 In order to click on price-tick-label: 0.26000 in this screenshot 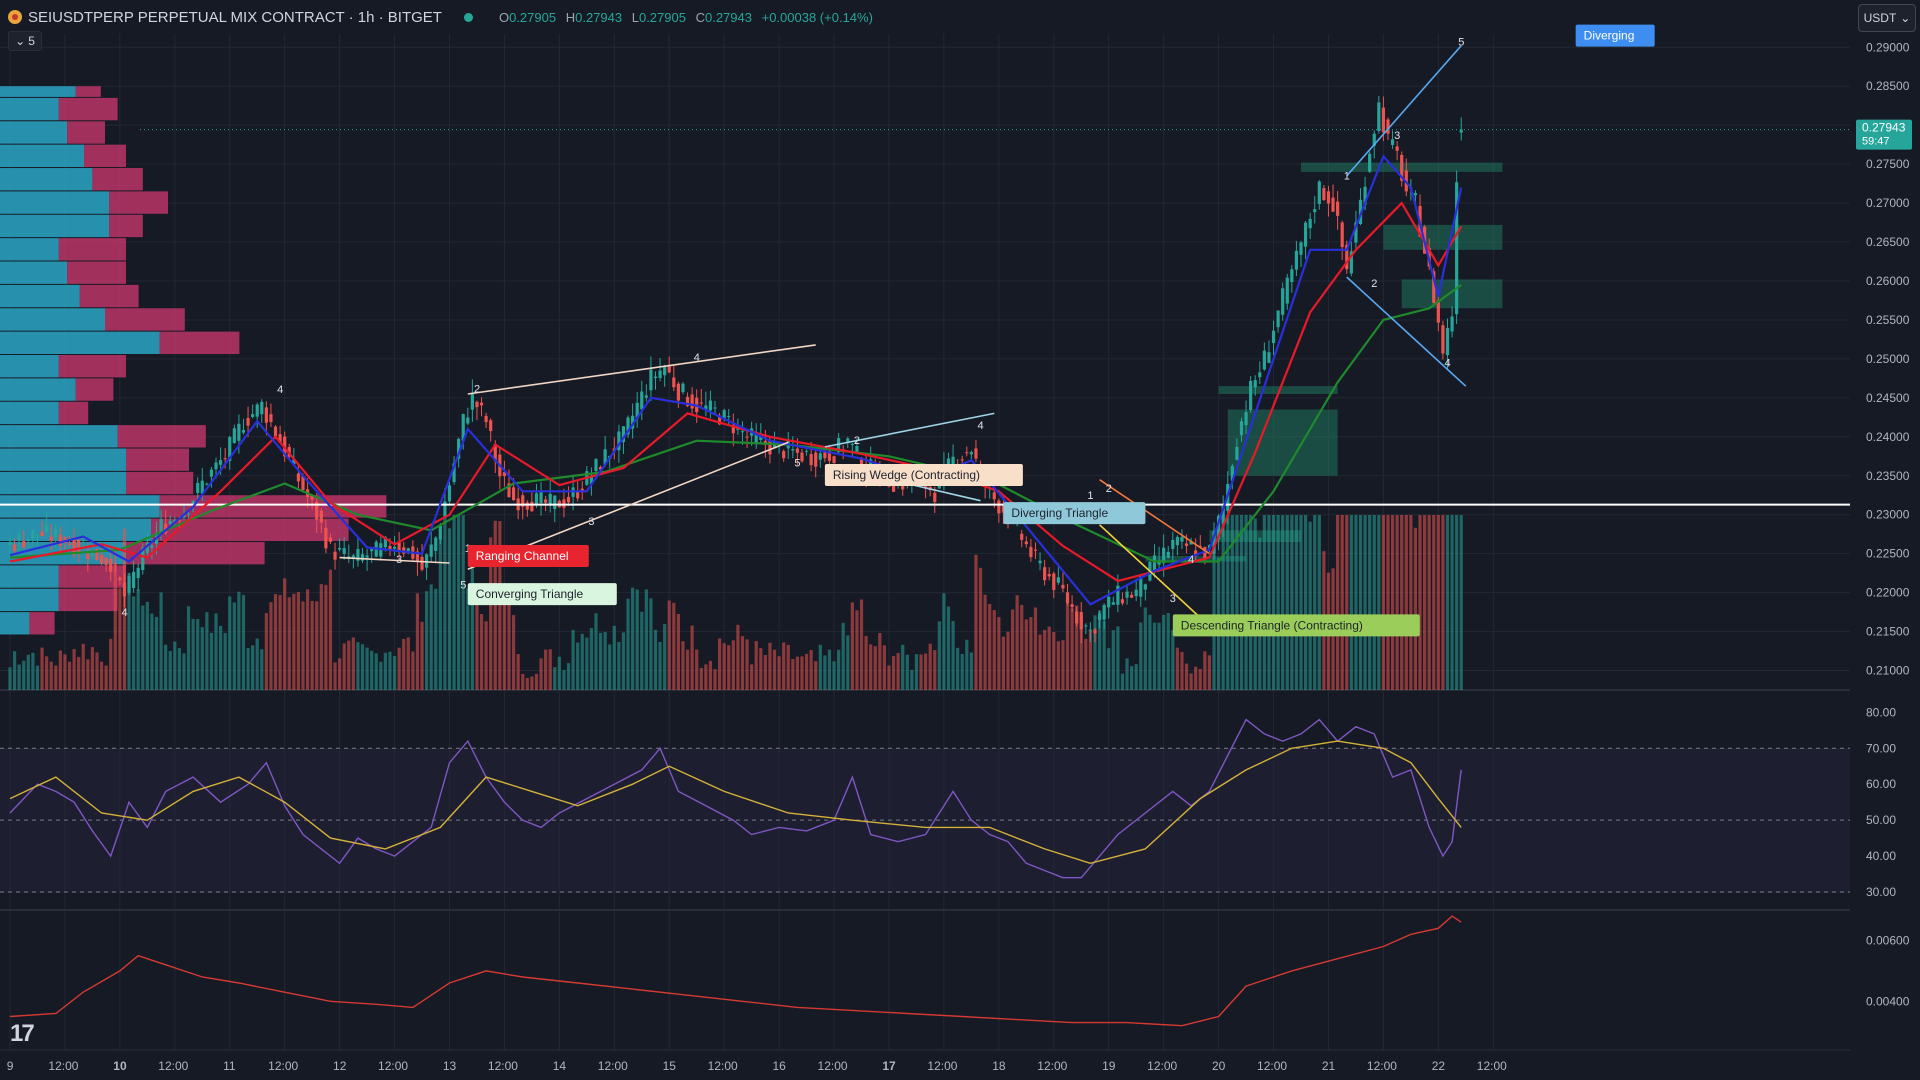, I will do `click(1888, 281)`.